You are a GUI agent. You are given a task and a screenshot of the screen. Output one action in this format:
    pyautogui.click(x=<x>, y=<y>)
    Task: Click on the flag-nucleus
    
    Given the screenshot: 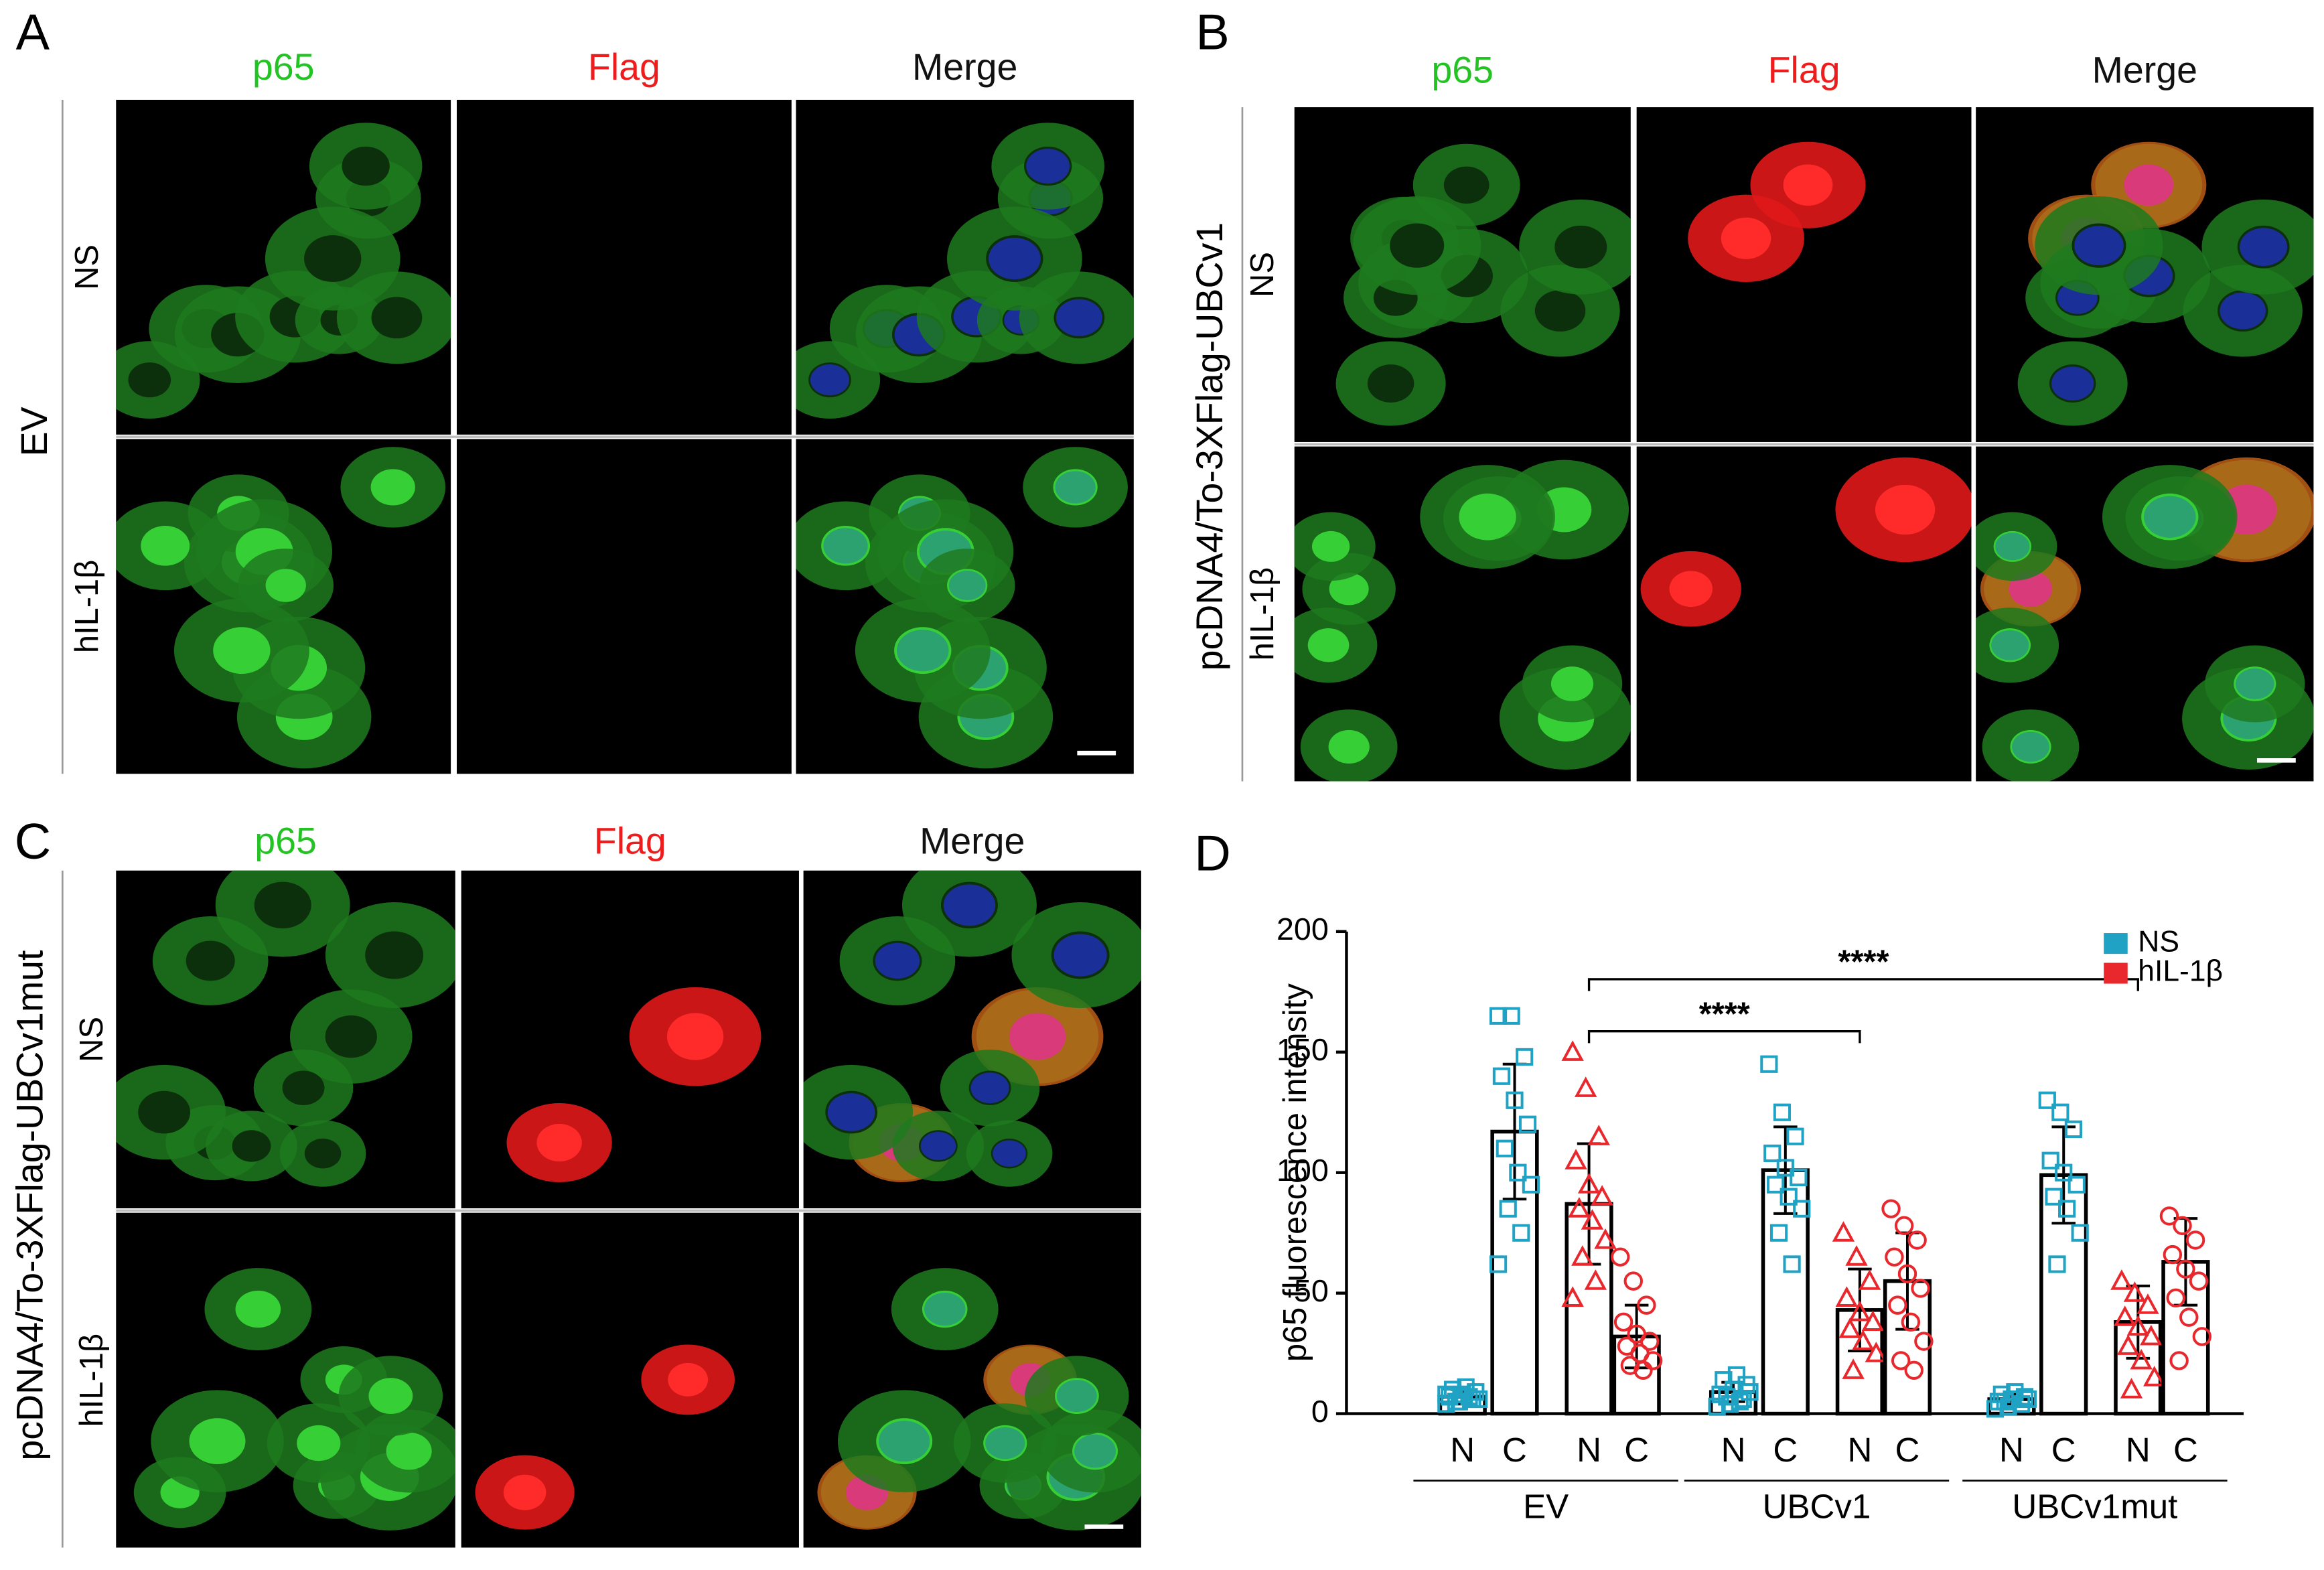 What is the action you would take?
    pyautogui.click(x=1037, y=1036)
    